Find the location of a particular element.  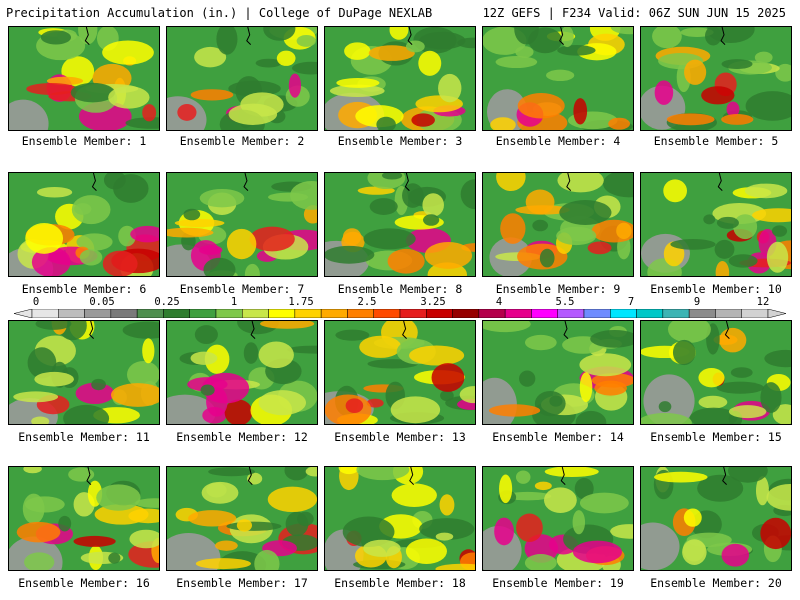

scale-arrow-low is located at coordinates (23, 313).